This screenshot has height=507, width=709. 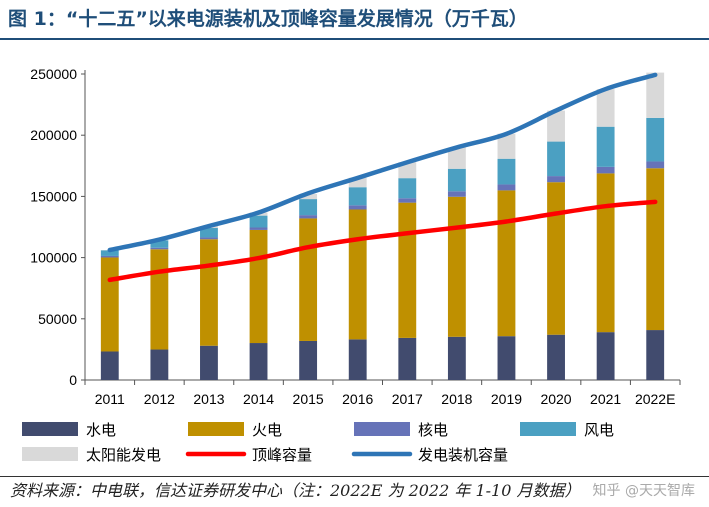 What do you see at coordinates (605, 146) in the screenshot?
I see `bar-4-2021` at bounding box center [605, 146].